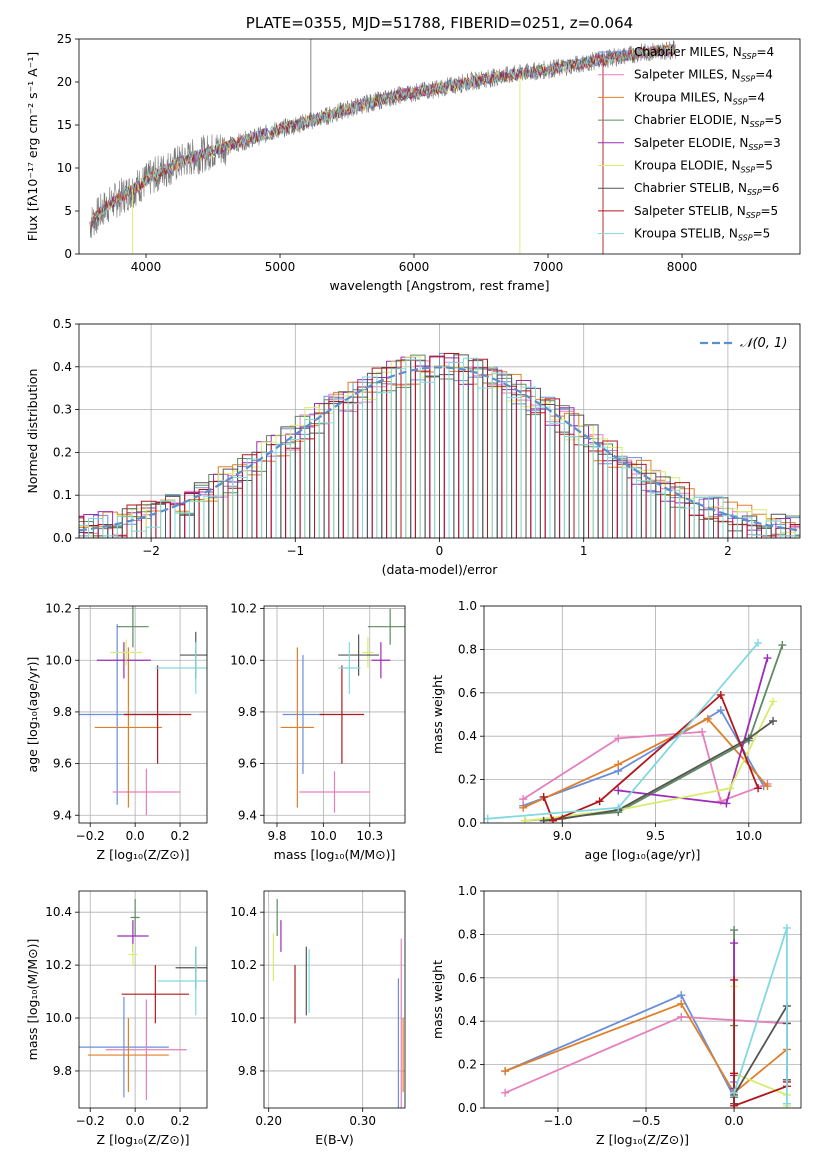  I want to click on weight-lines, so click(635, 730).